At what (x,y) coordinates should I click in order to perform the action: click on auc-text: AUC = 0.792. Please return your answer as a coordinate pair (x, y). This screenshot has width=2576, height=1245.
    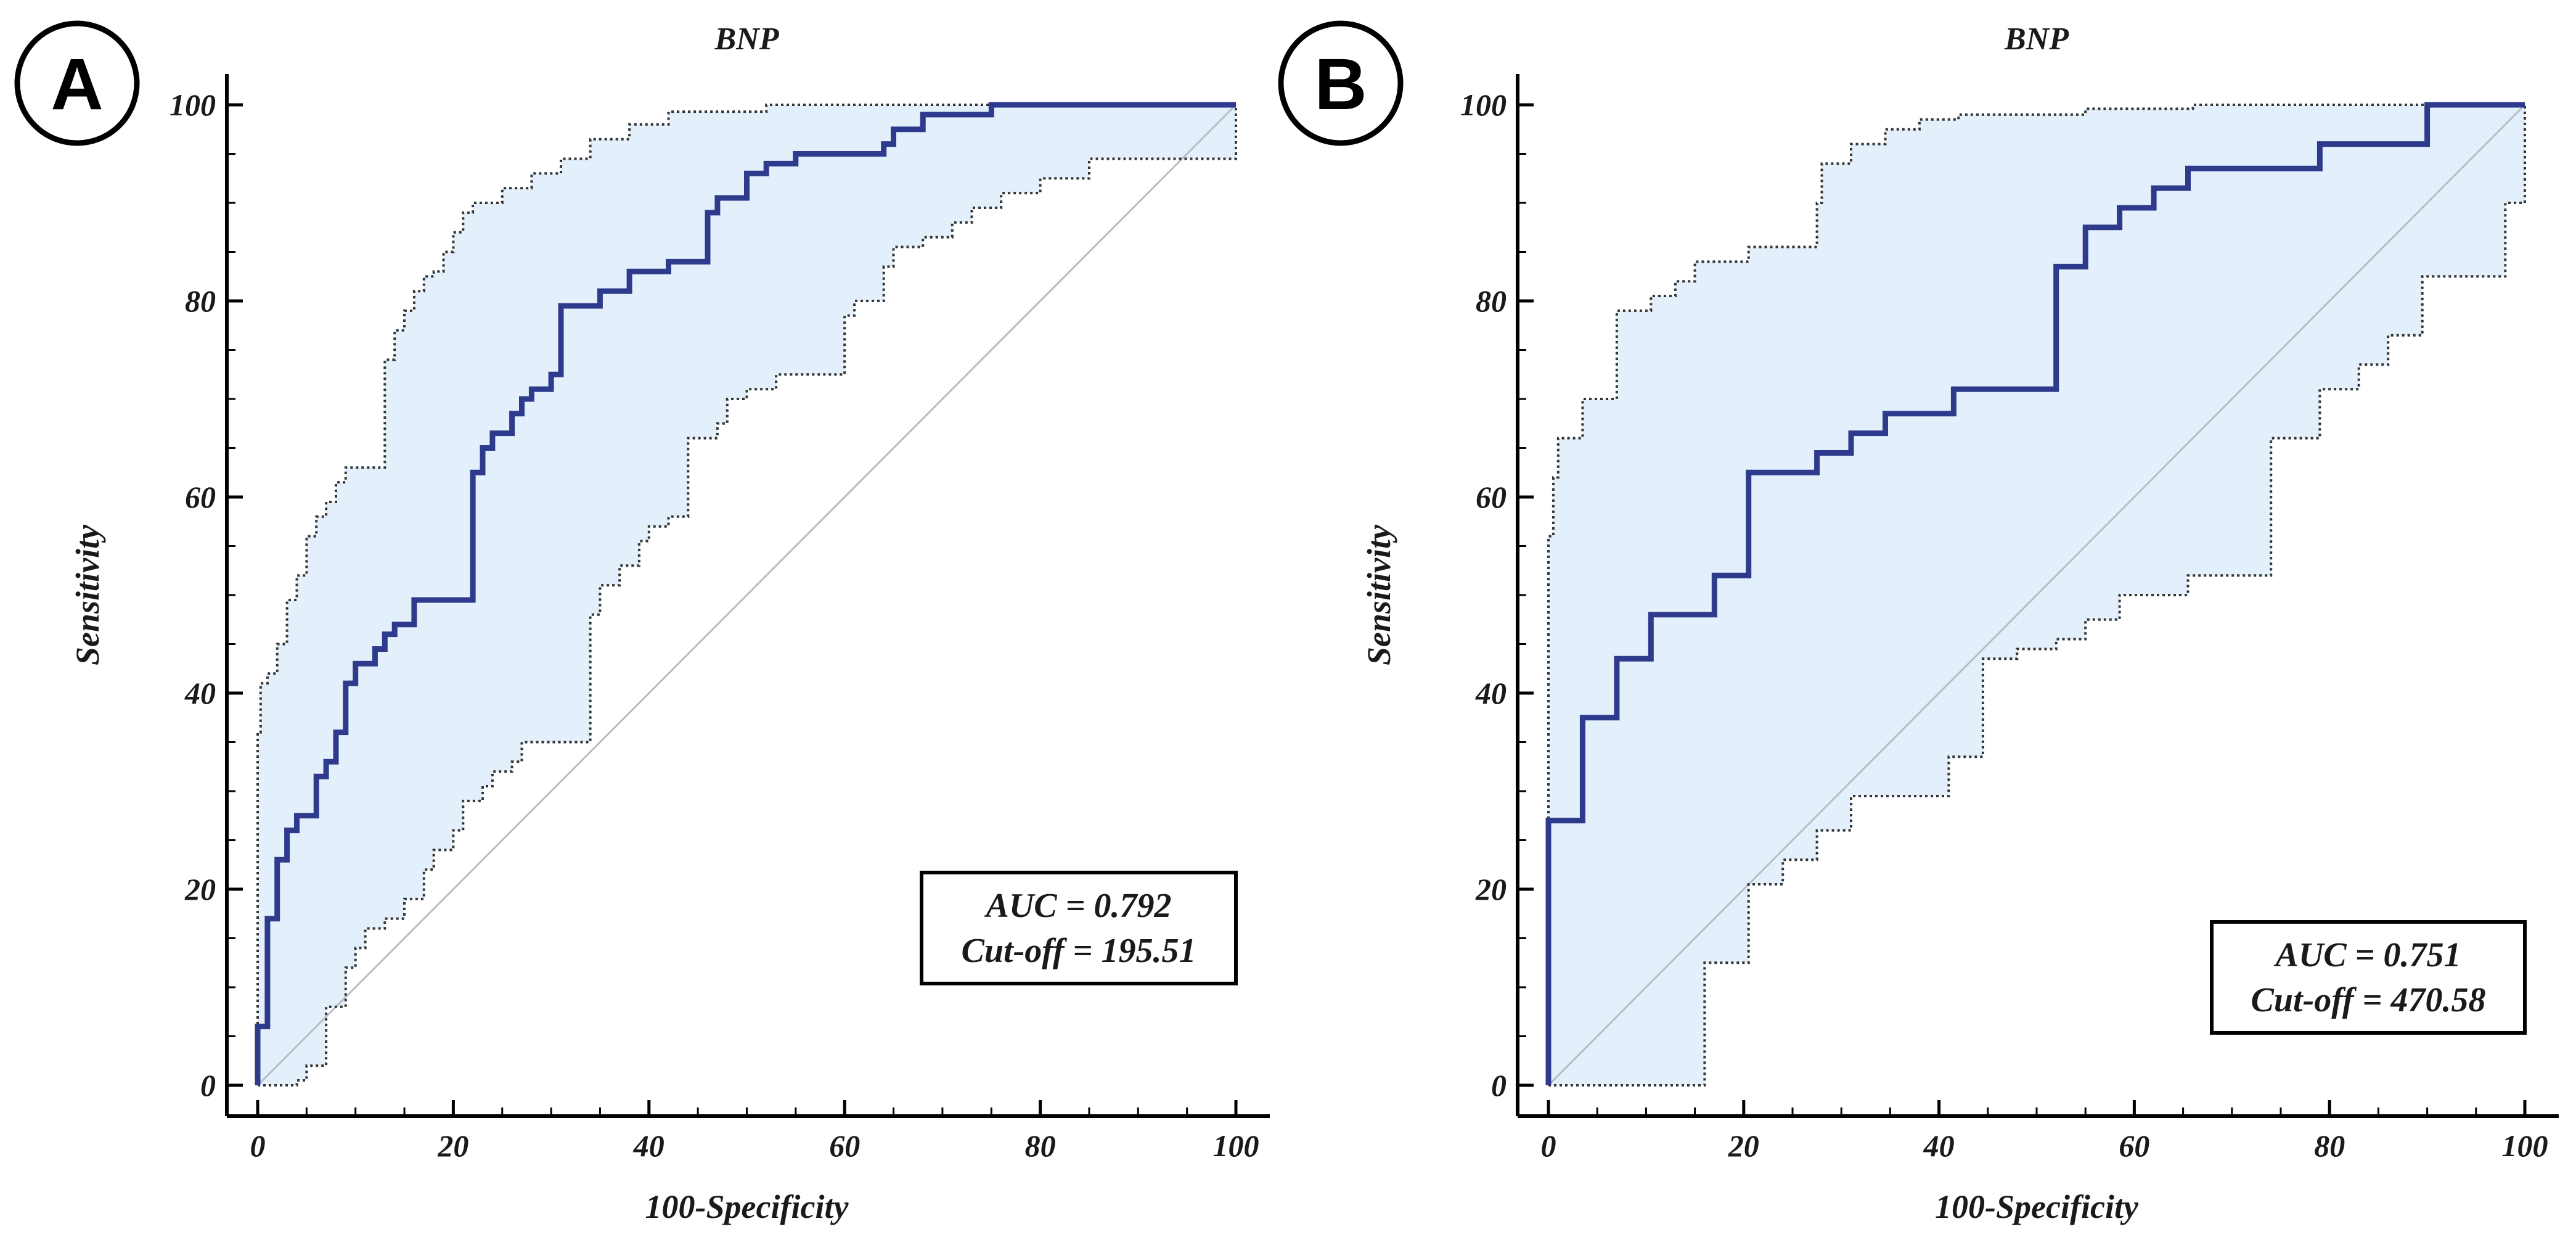
    Looking at the image, I should click on (1077, 906).